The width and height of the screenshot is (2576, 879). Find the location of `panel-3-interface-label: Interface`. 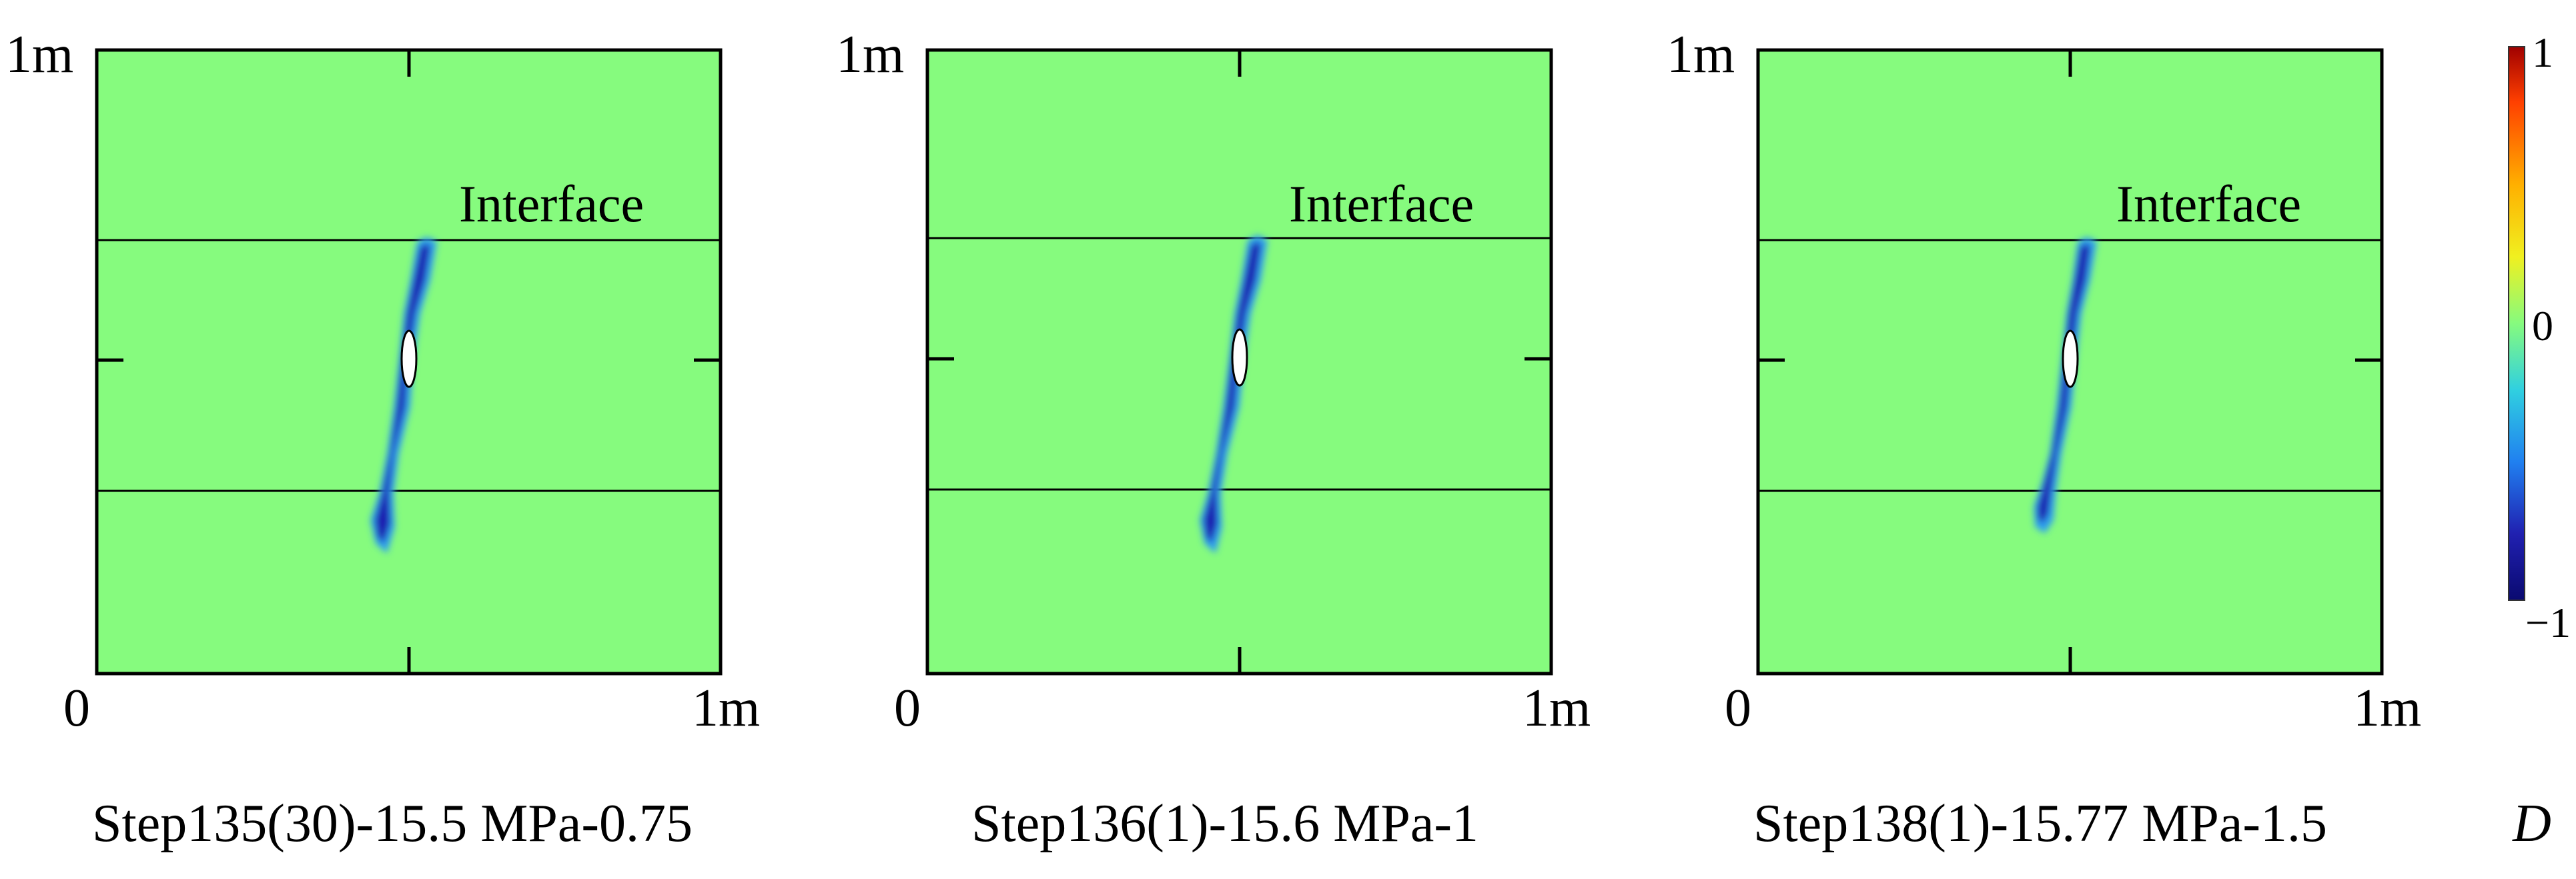

panel-3-interface-label: Interface is located at coordinates (2208, 204).